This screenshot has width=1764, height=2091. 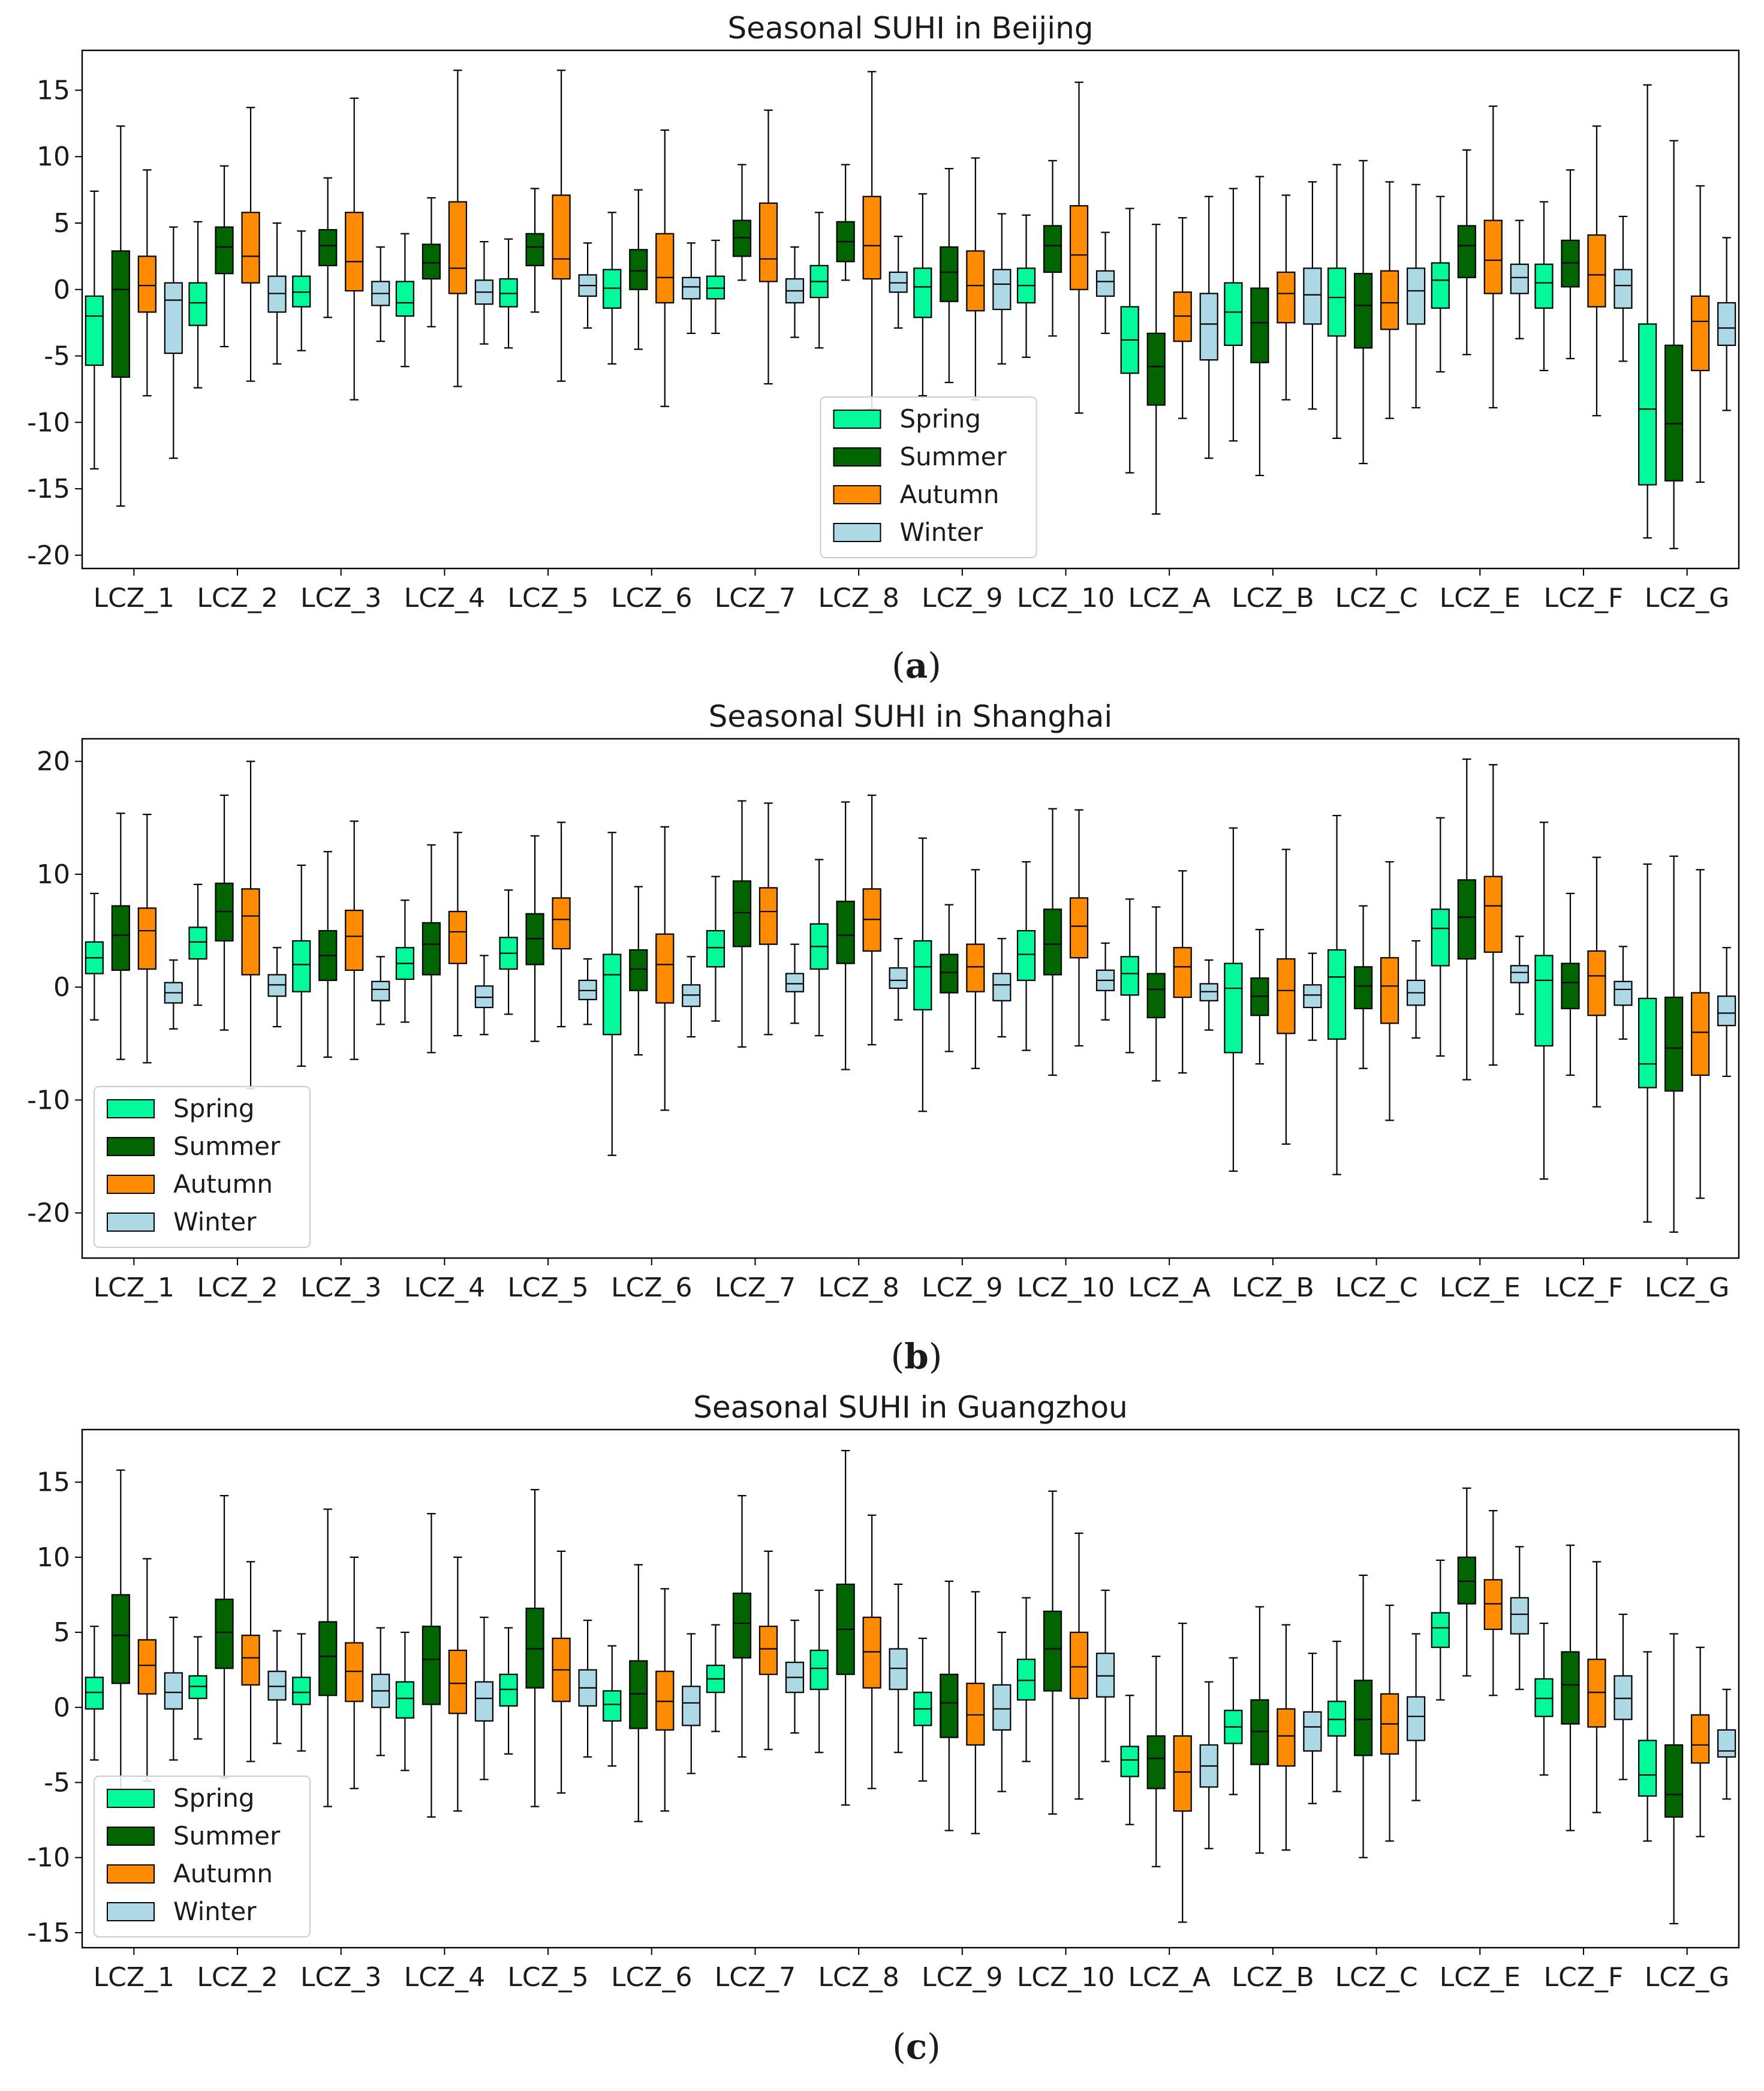 What do you see at coordinates (916, 495) in the screenshot?
I see `legend-item-autumn: Autumn` at bounding box center [916, 495].